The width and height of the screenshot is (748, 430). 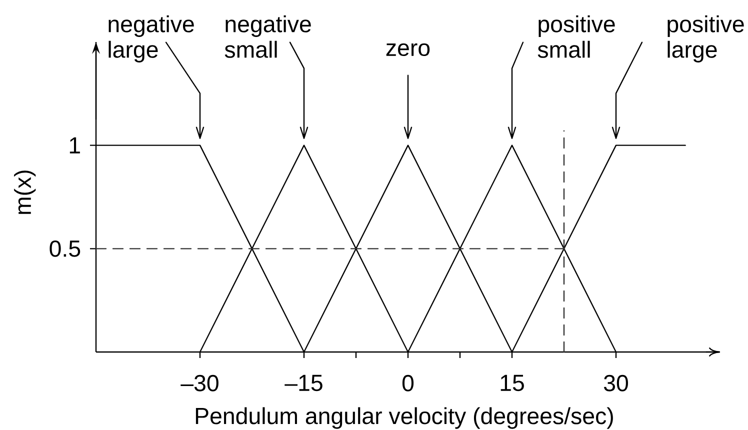 I want to click on x-tick-label: 0, so click(x=408, y=383).